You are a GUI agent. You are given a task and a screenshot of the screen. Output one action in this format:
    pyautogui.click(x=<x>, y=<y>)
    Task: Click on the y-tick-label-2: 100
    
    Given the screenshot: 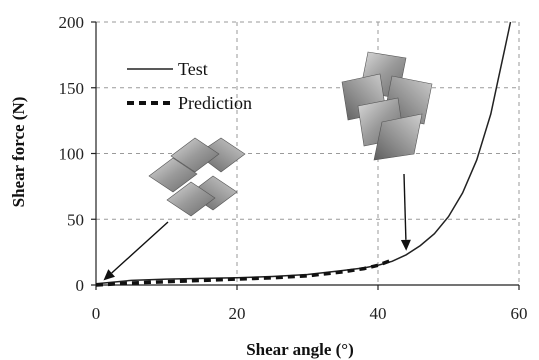 What is the action you would take?
    pyautogui.click(x=72, y=154)
    